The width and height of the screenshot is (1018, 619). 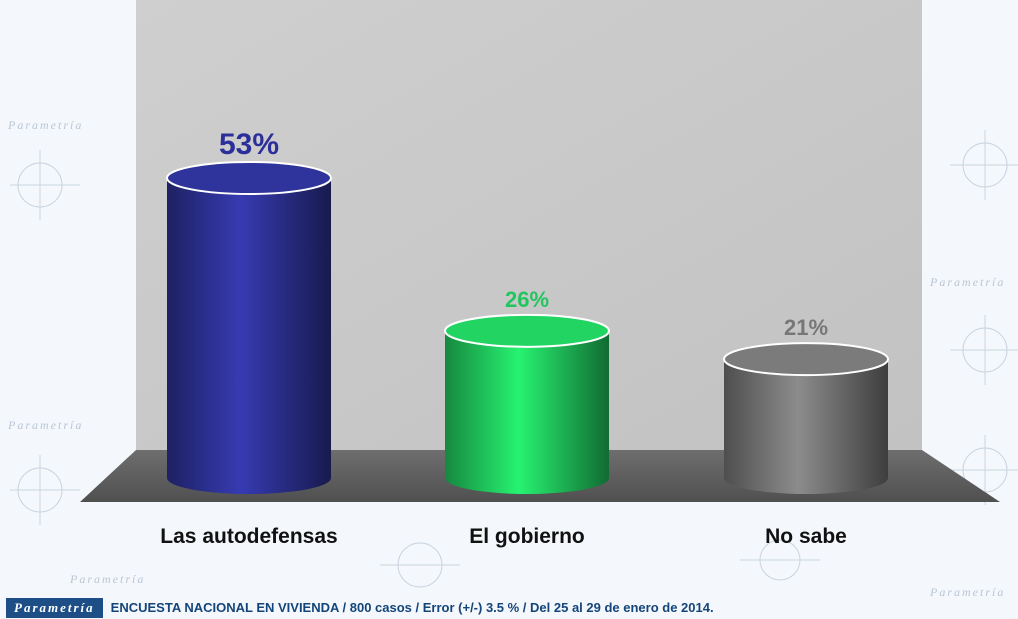 I want to click on brand-logo: Parametría, so click(x=54, y=607).